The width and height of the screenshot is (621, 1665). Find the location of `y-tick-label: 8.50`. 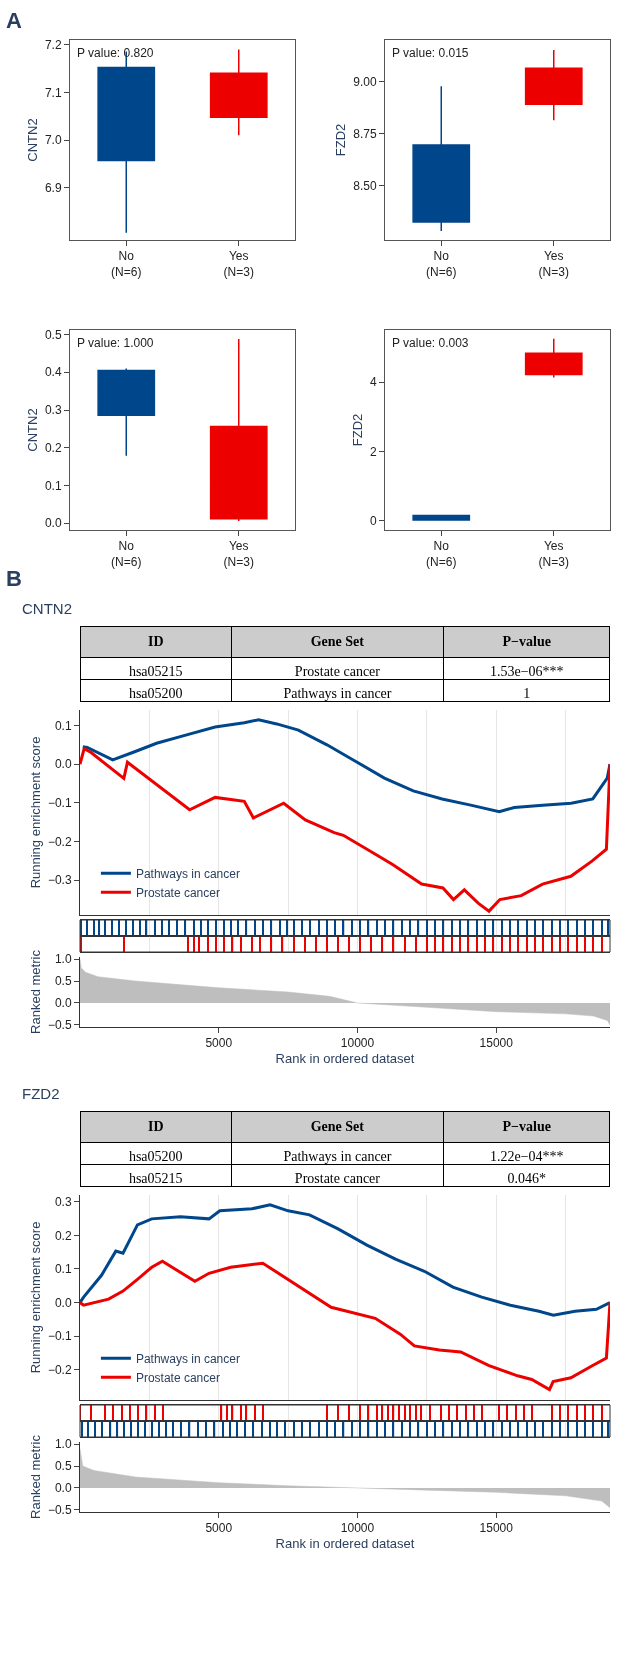

y-tick-label: 8.50 is located at coordinates (365, 186).